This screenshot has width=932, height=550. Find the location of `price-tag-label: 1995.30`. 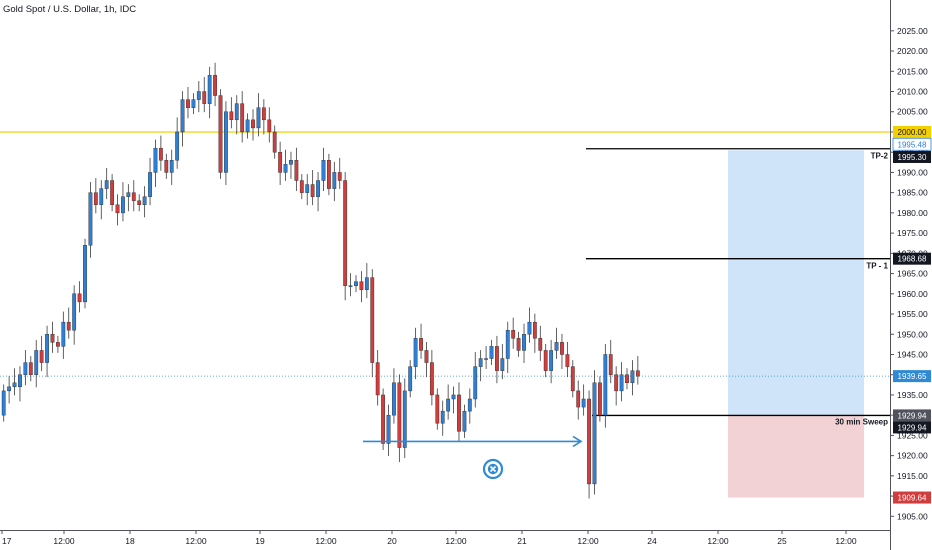

price-tag-label: 1995.30 is located at coordinates (912, 157).